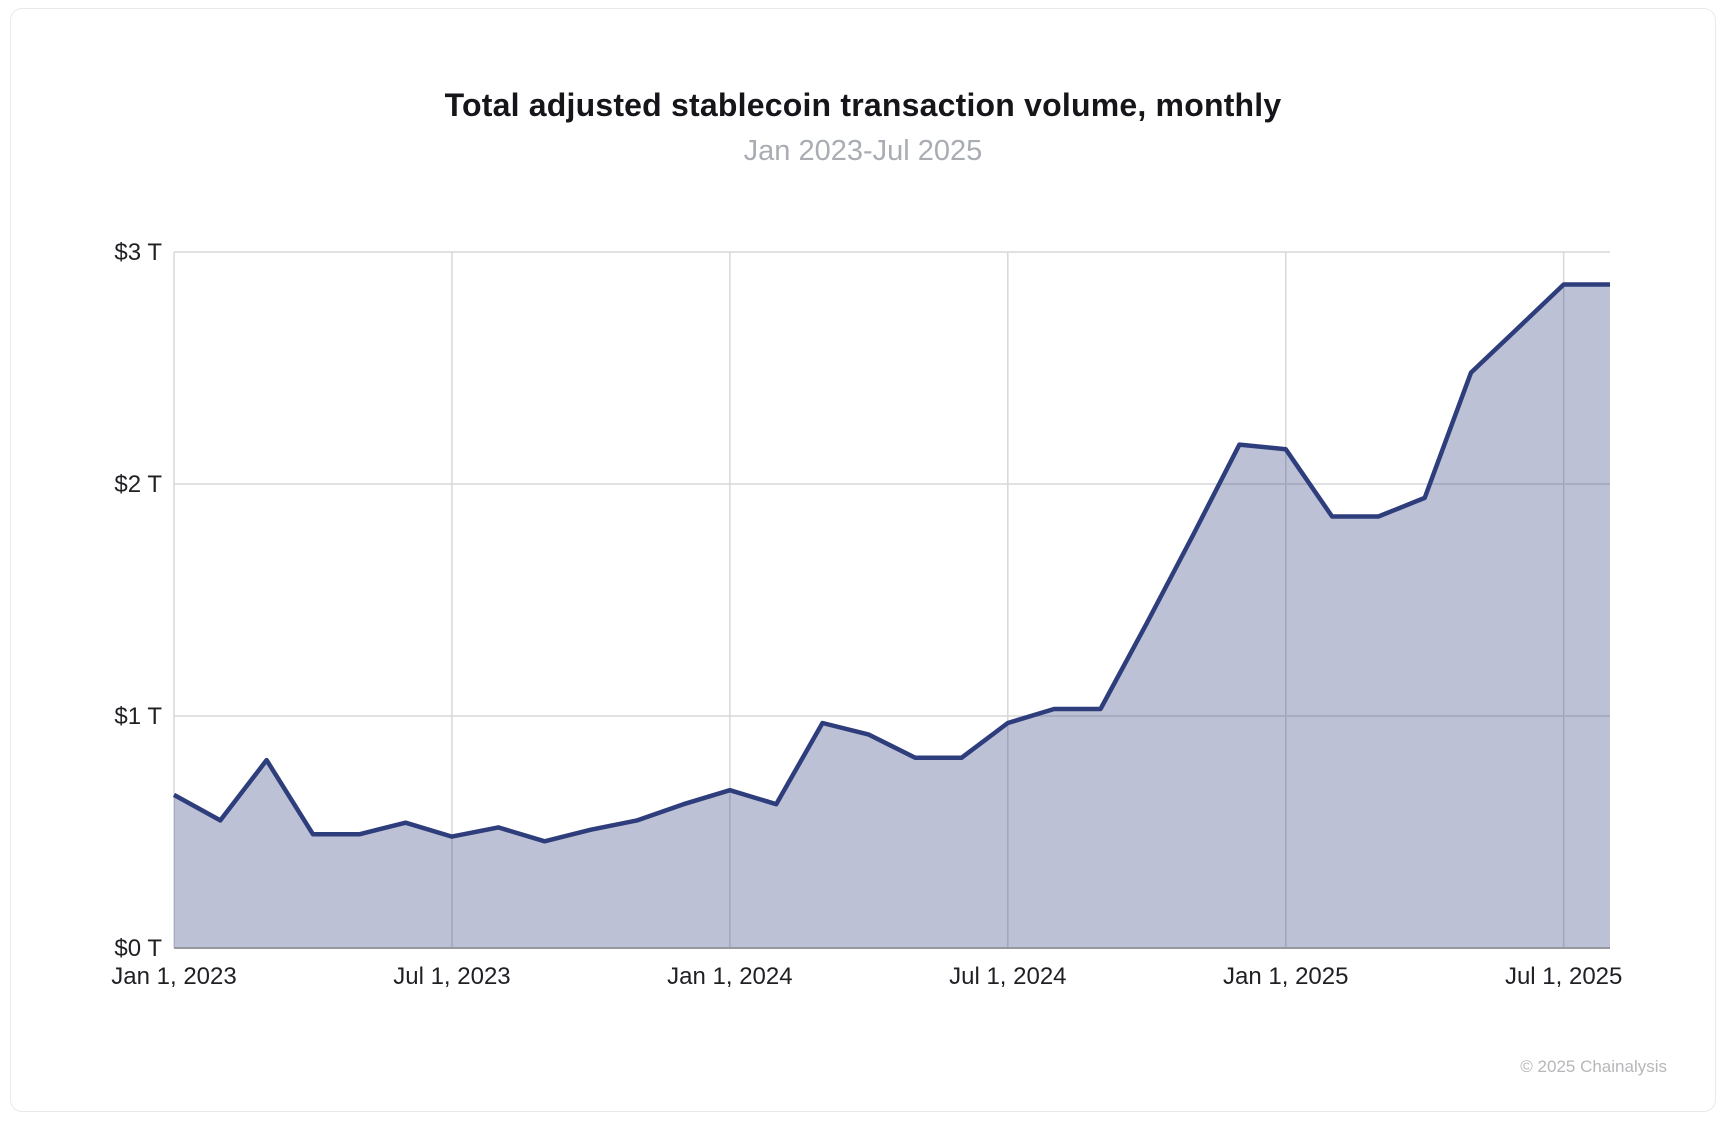 The width and height of the screenshot is (1728, 1123). What do you see at coordinates (863, 151) in the screenshot?
I see `chart-subtitle: Jan 2023-Jul 2025` at bounding box center [863, 151].